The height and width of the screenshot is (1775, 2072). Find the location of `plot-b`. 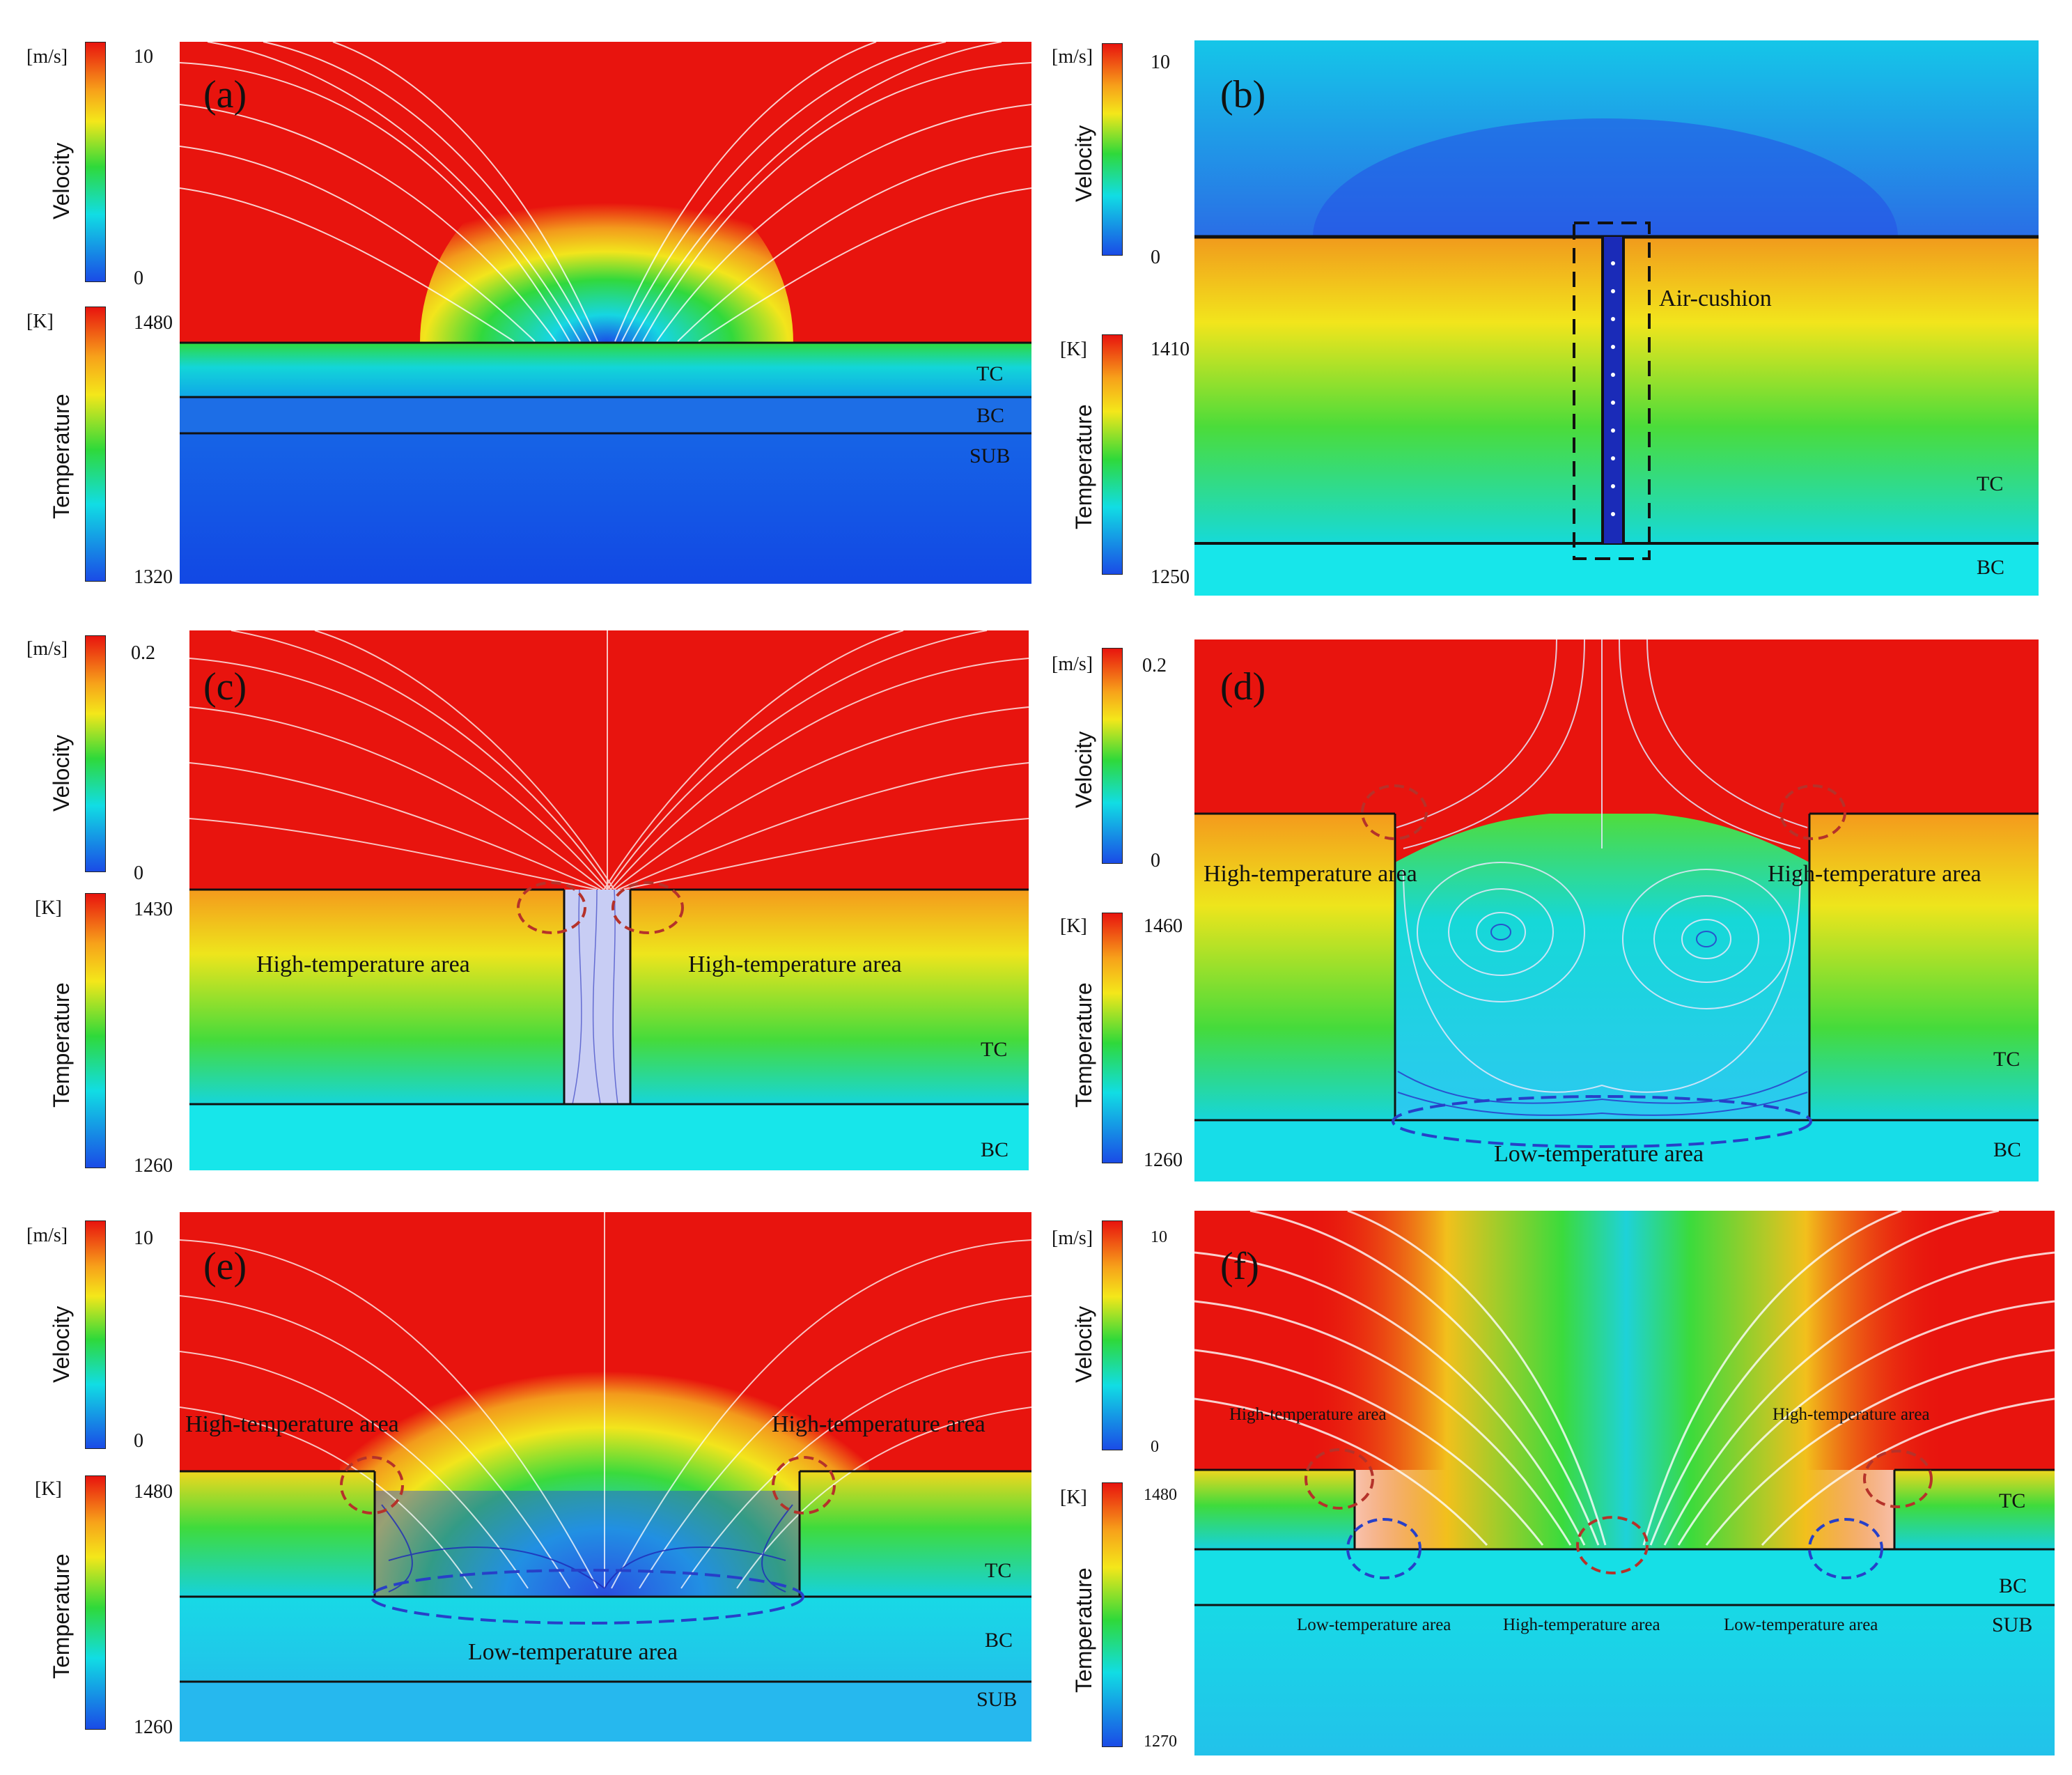

plot-b is located at coordinates (1616, 318).